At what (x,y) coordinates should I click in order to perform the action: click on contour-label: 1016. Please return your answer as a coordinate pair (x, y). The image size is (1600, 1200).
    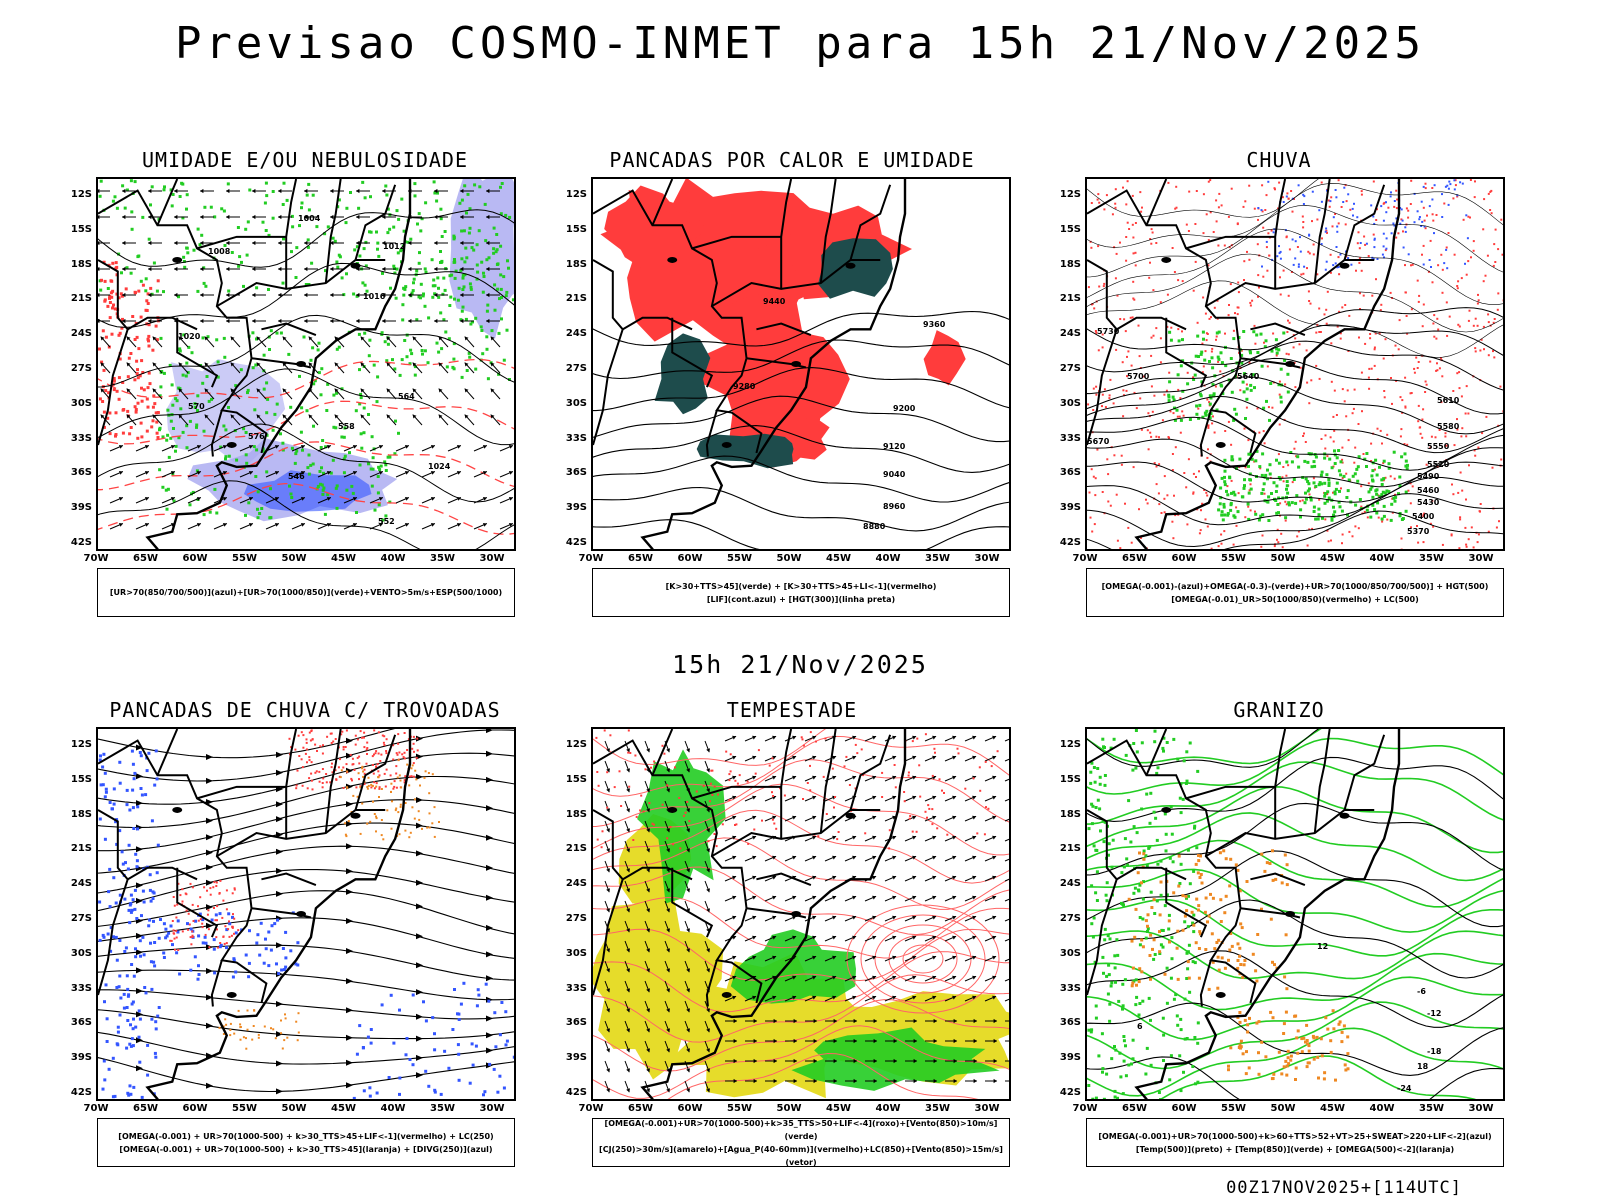
    Looking at the image, I should click on (374, 296).